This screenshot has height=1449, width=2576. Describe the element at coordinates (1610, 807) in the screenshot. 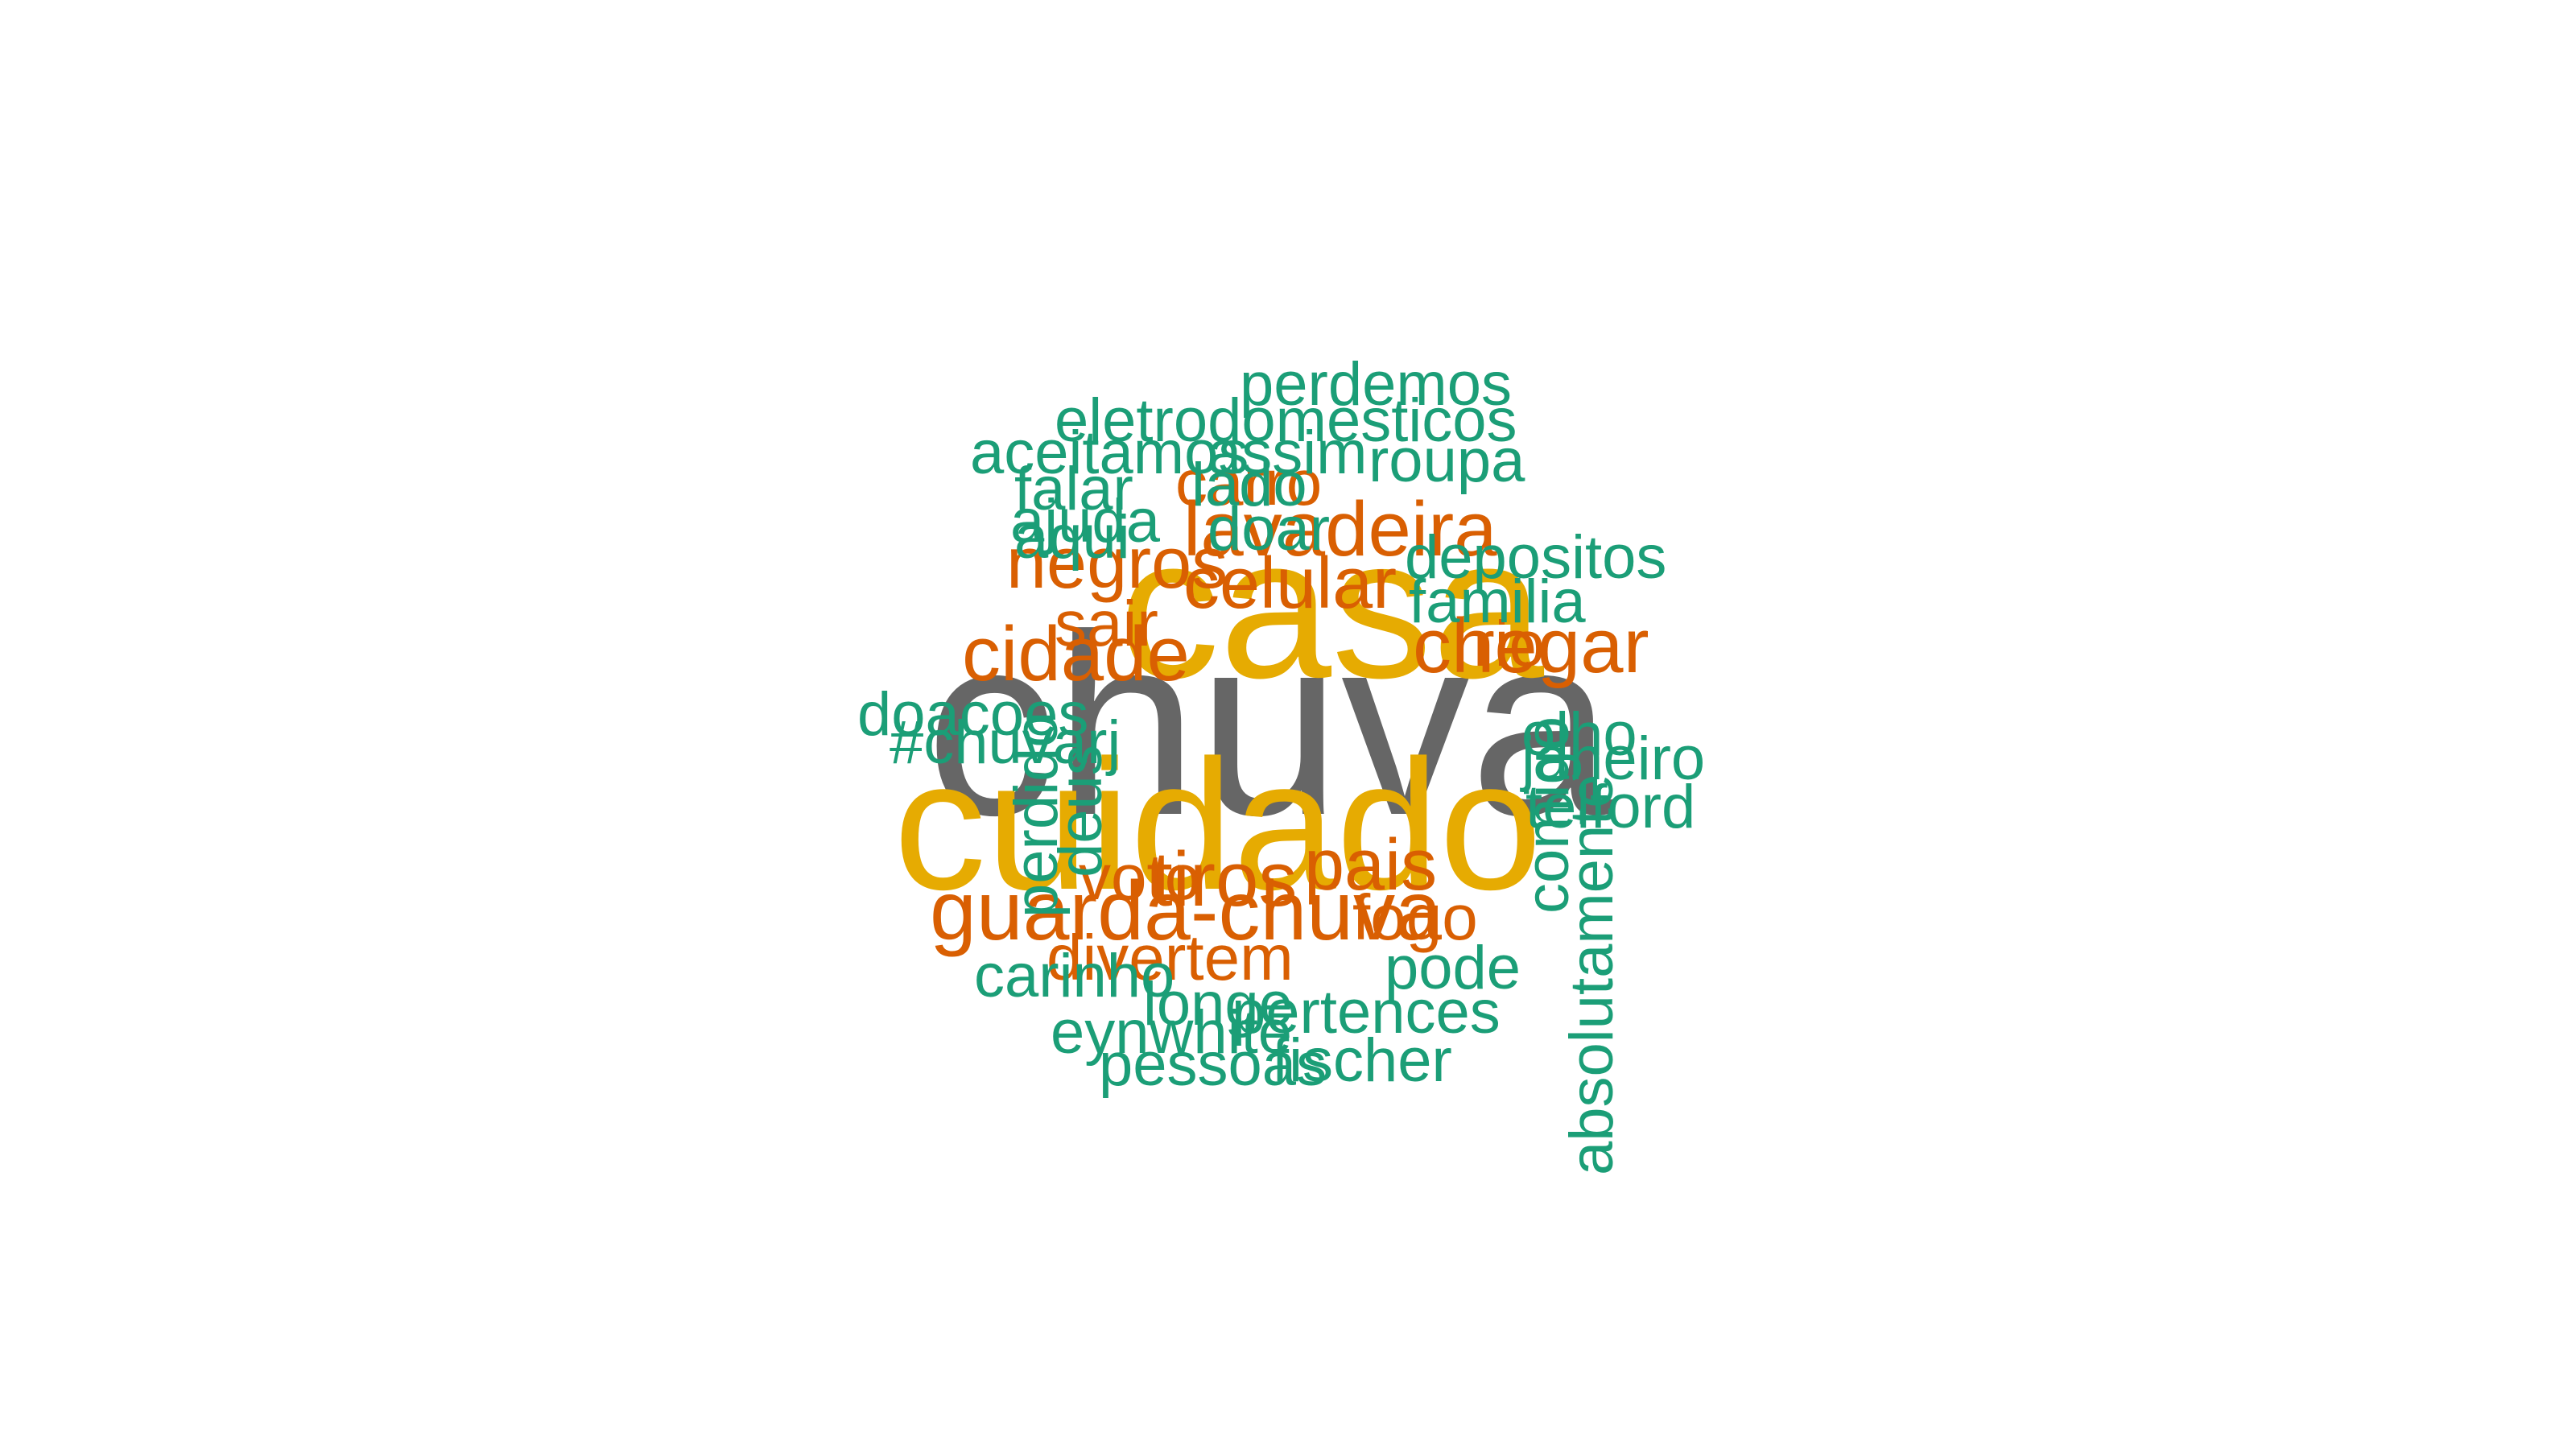

I see `word-telford: telford` at that location.